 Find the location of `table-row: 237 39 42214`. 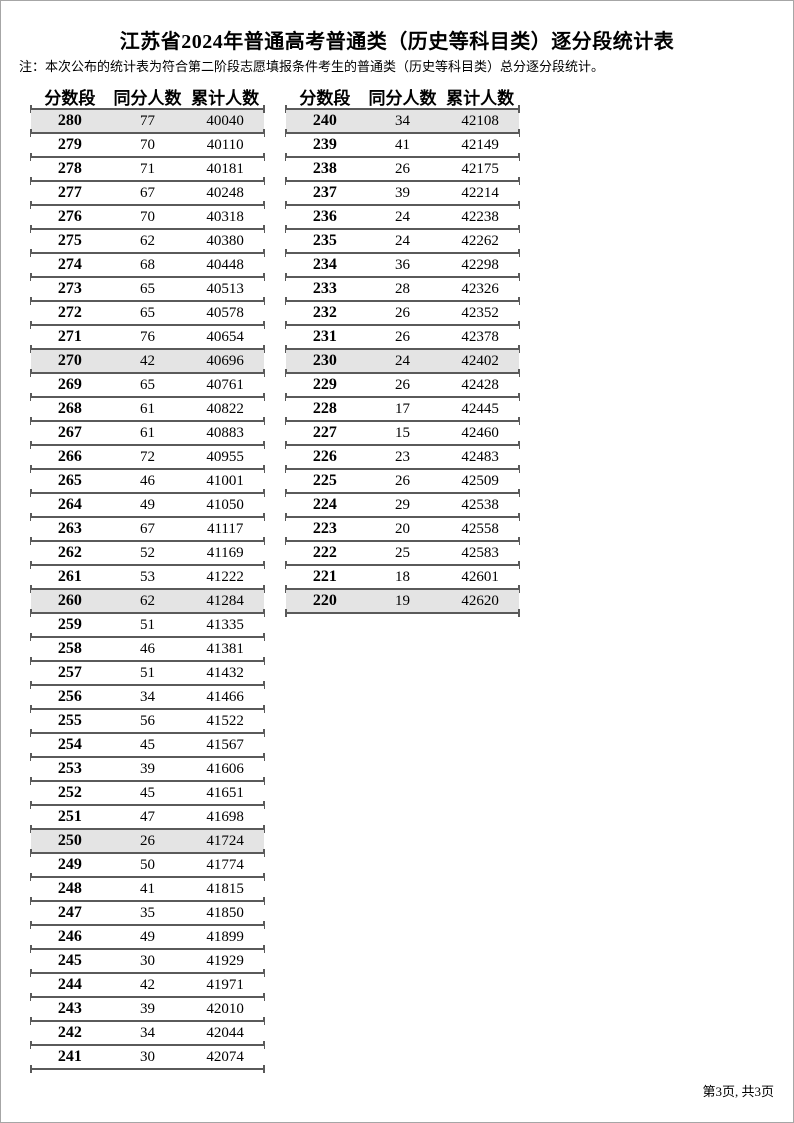

table-row: 237 39 42214 is located at coordinates (402, 195).